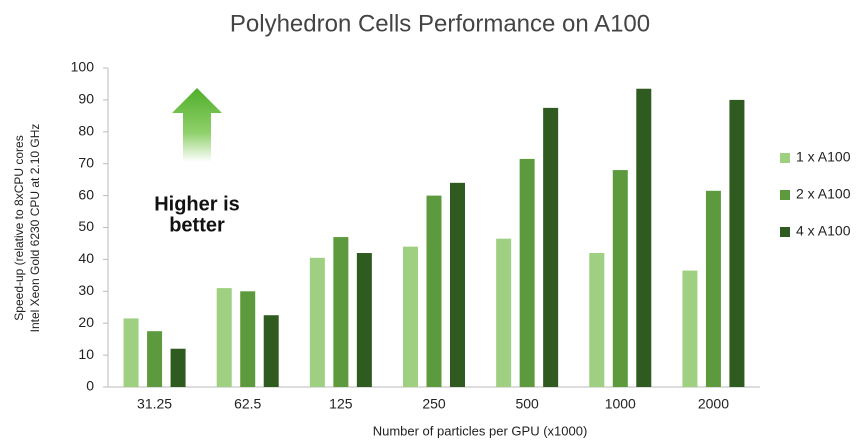 Image resolution: width=862 pixels, height=442 pixels. Describe the element at coordinates (90, 386) in the screenshot. I see `y-tick-label: 0` at that location.